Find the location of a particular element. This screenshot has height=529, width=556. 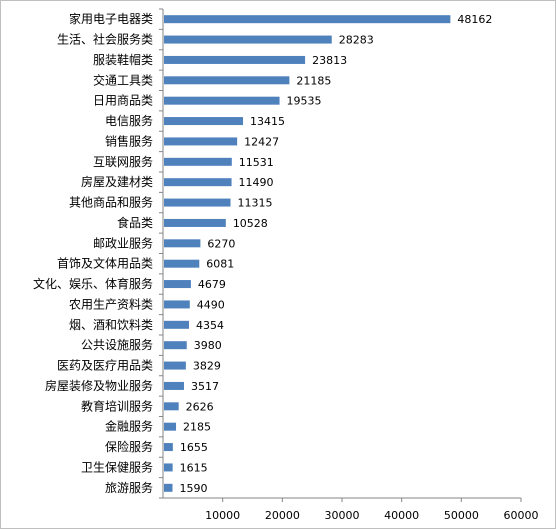

value-label: 28283 is located at coordinates (356, 40).